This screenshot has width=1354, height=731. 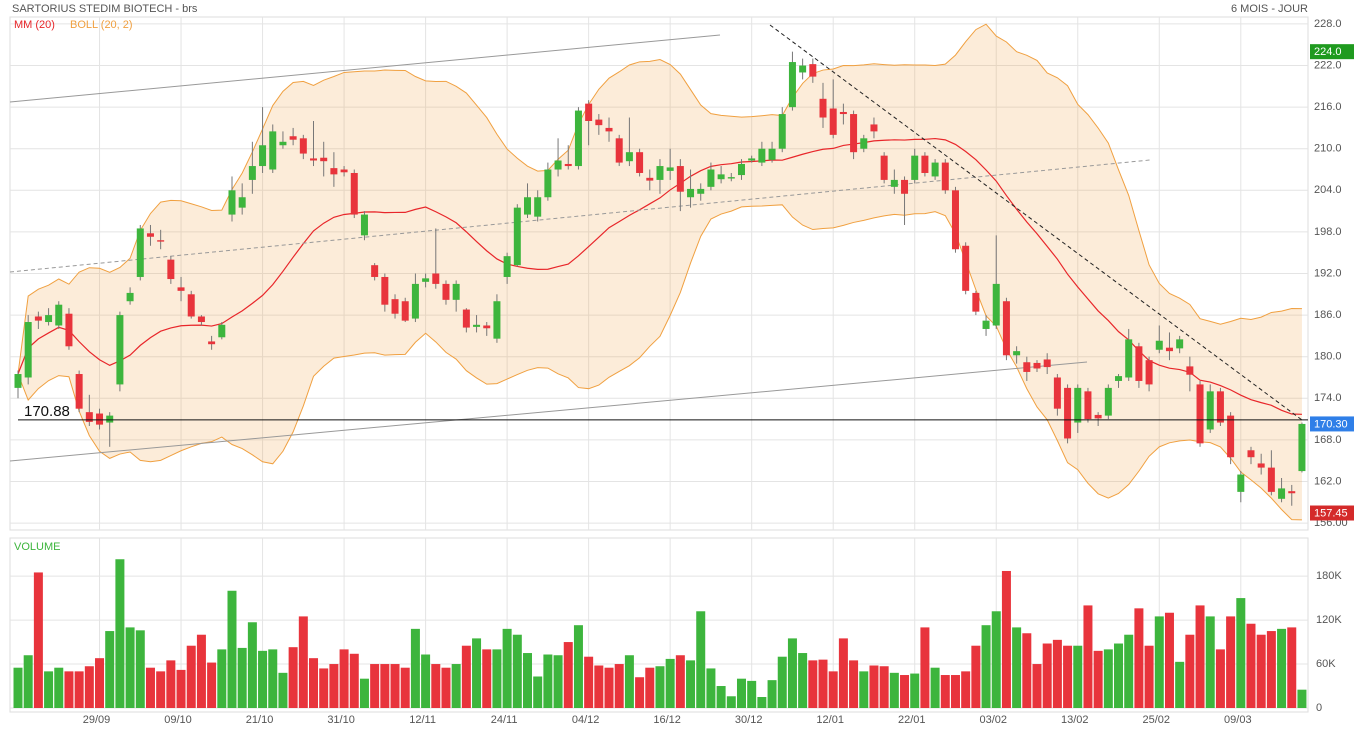 I want to click on trendline, so click(x=365, y=68).